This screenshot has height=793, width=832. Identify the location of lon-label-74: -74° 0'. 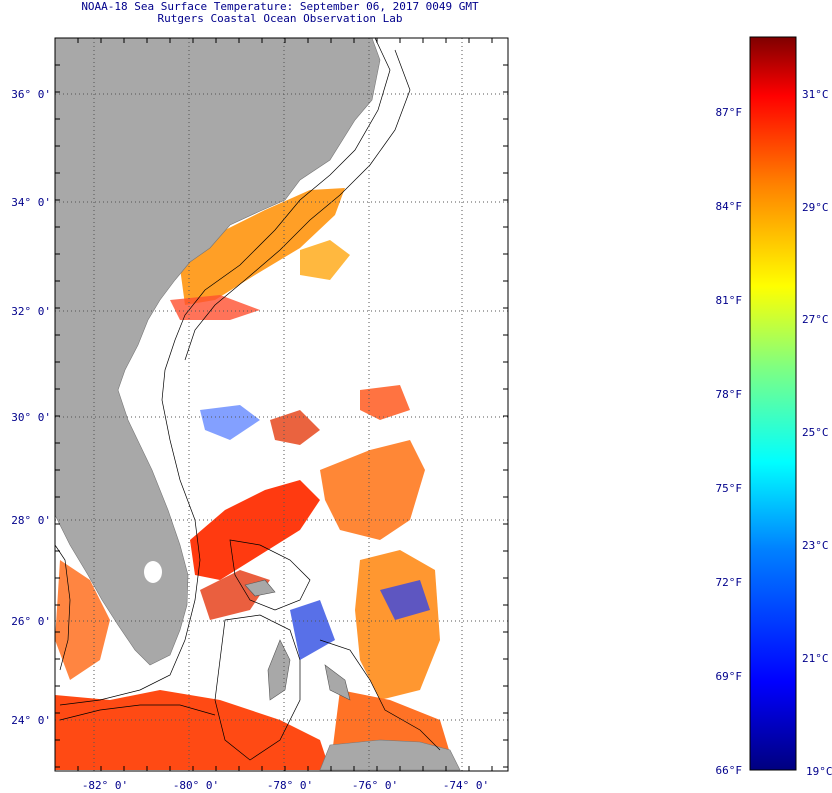
(466, 785).